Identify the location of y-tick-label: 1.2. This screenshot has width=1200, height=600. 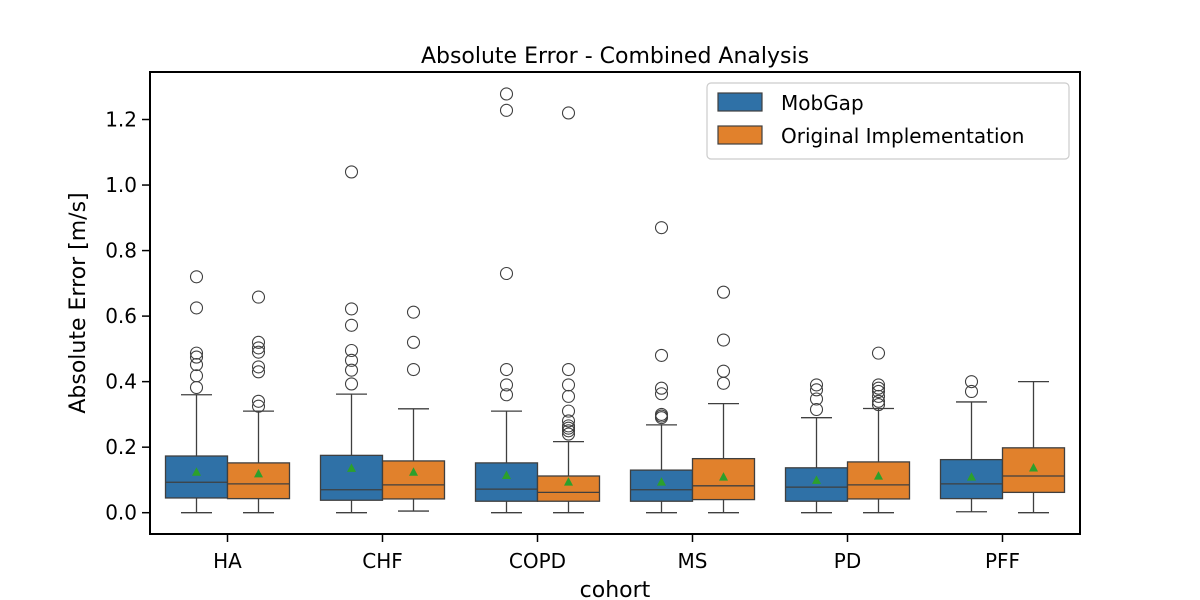
(121, 120).